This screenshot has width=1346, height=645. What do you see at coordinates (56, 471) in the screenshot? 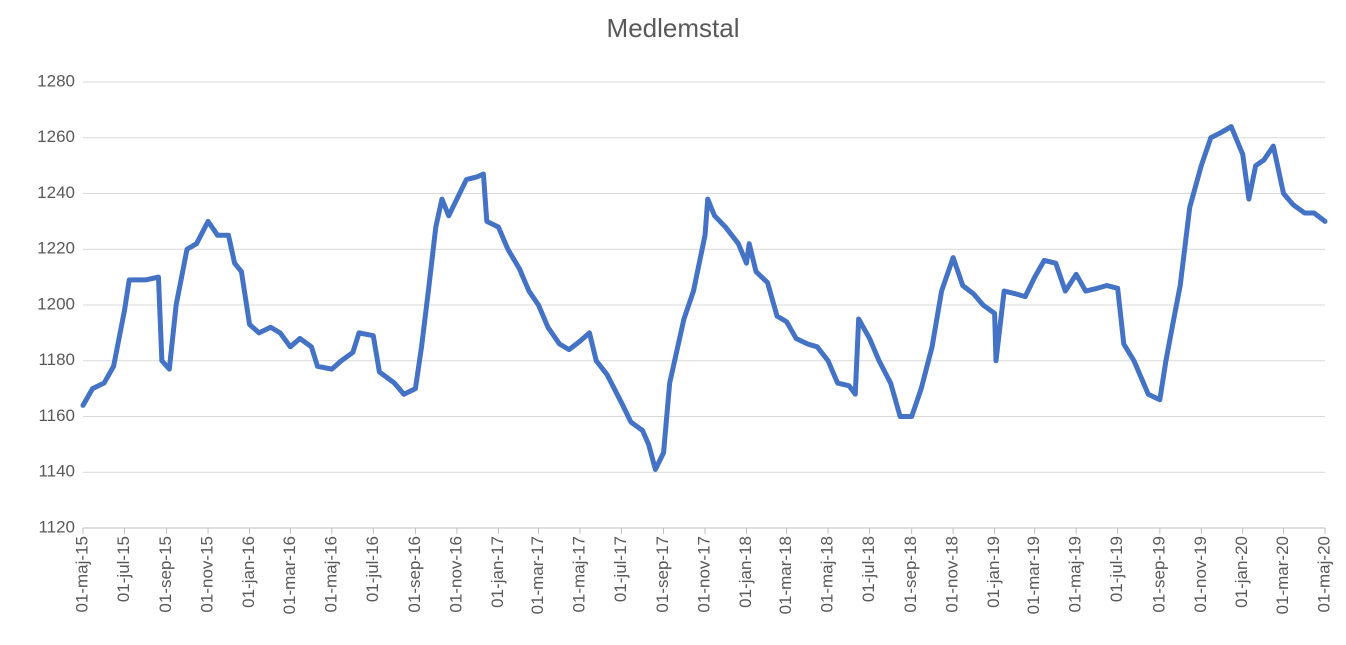
I see `y-tick-label: 1140` at bounding box center [56, 471].